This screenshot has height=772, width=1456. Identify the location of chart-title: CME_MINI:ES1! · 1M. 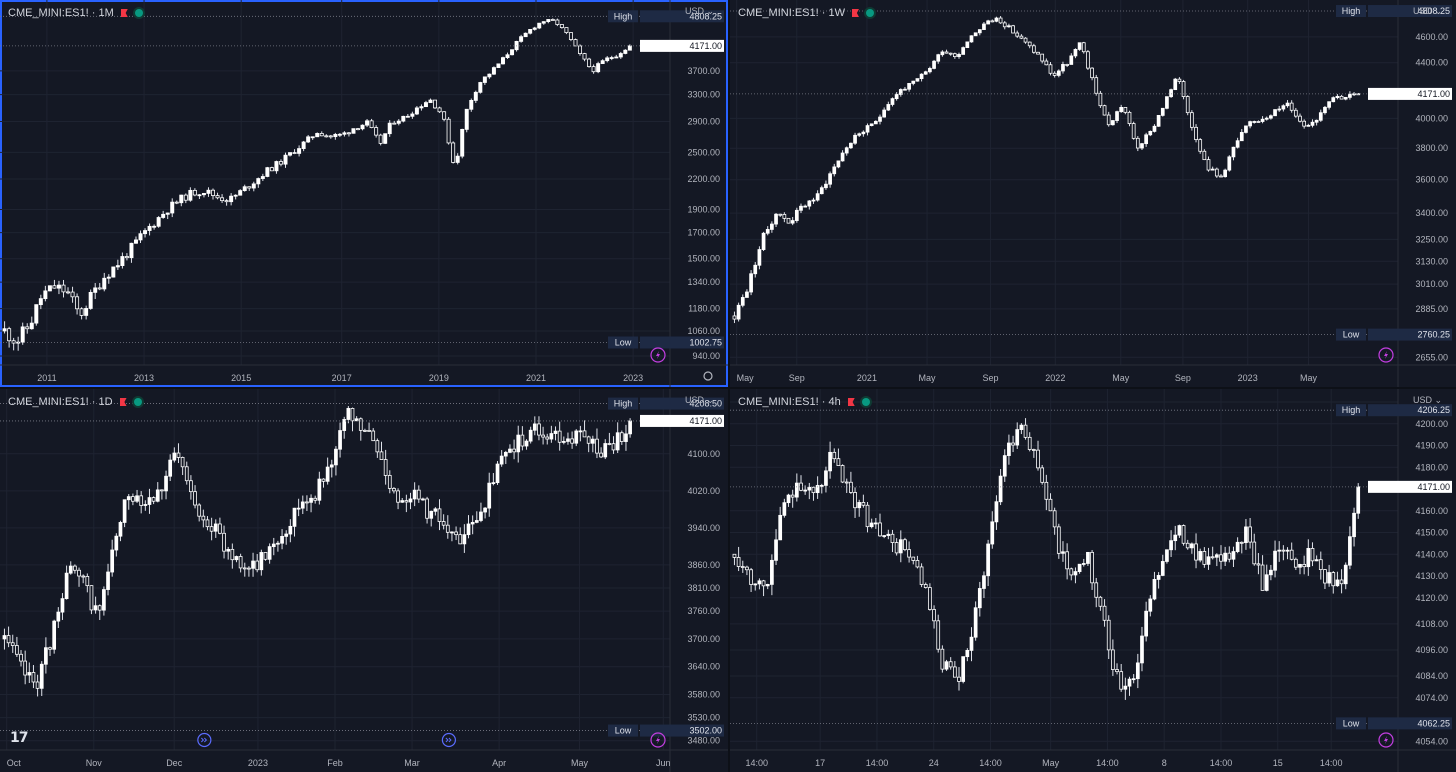
(75, 13).